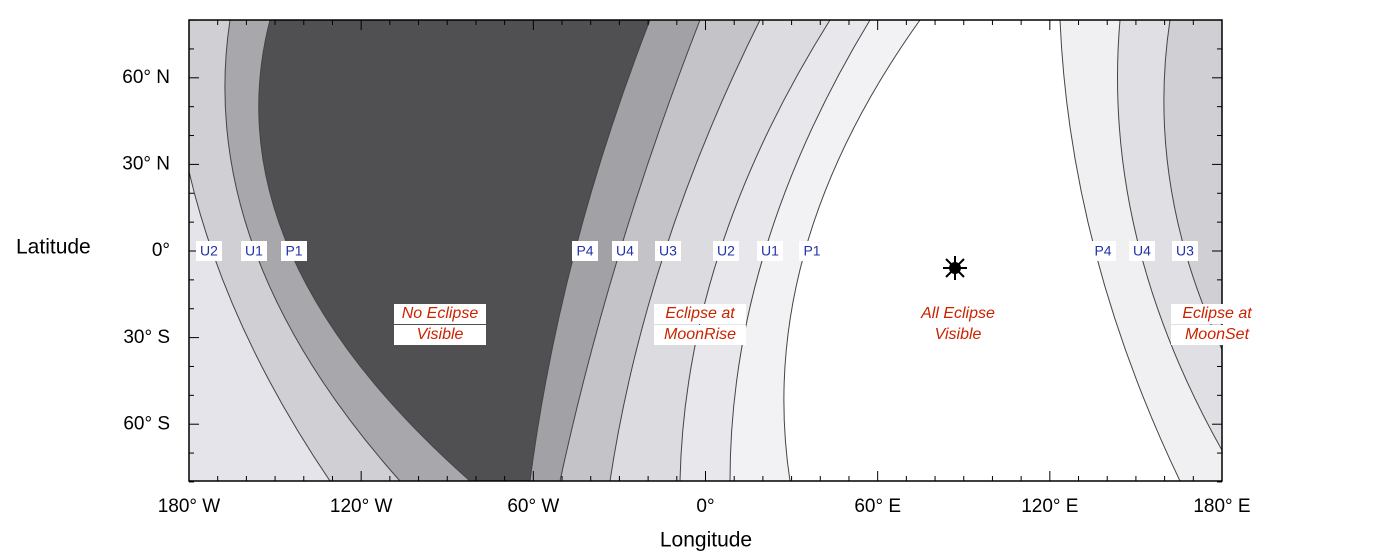  What do you see at coordinates (533, 506) in the screenshot?
I see `x-tick-label: 60° W` at bounding box center [533, 506].